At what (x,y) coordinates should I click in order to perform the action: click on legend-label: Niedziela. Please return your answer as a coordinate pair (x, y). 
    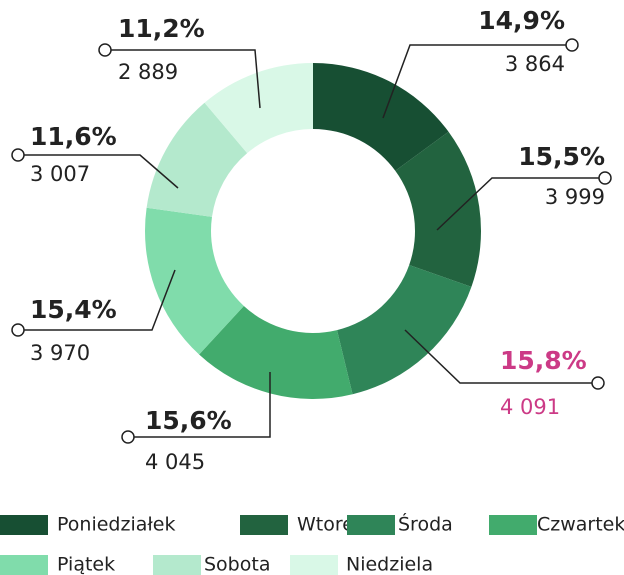
    Looking at the image, I should click on (389, 564).